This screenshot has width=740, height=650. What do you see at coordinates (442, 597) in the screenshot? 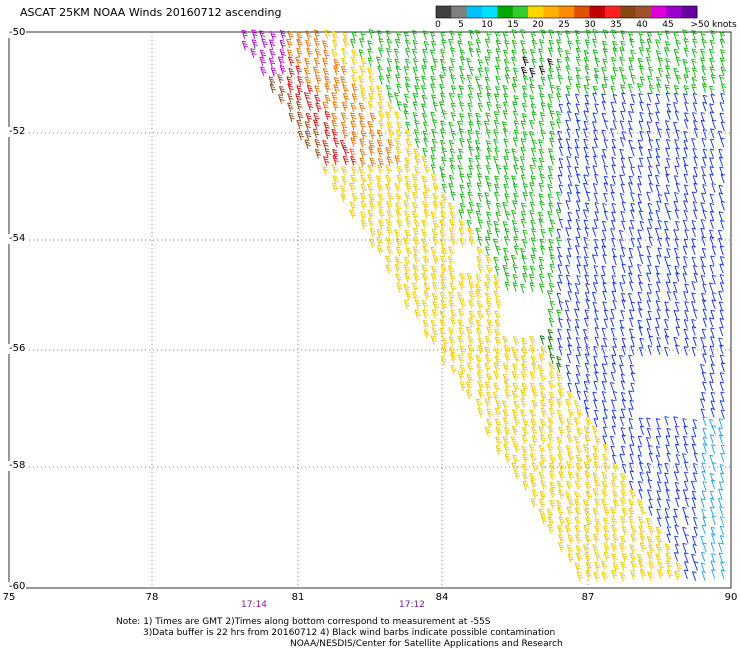
I see `lon-label: 84` at bounding box center [442, 597].